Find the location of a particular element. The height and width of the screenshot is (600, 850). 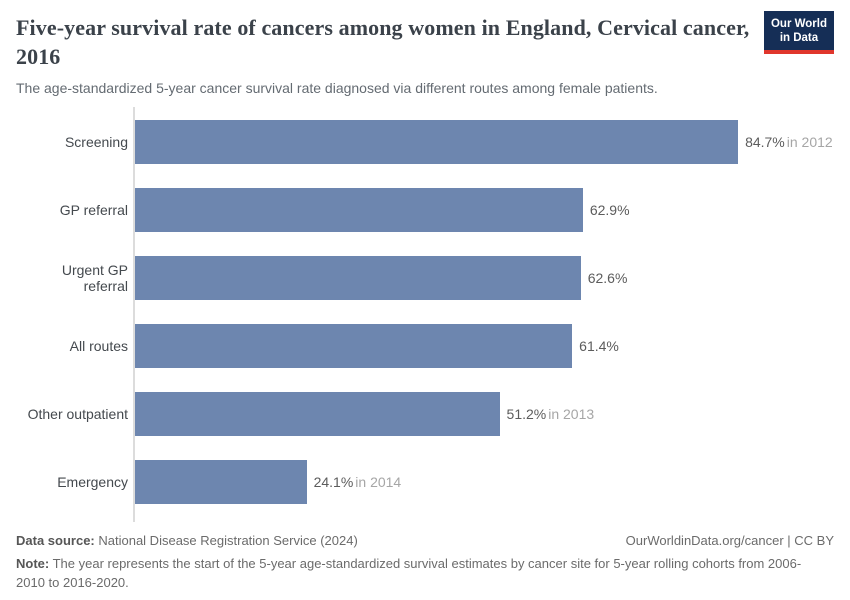

value-year-note: in 2013 is located at coordinates (571, 414).